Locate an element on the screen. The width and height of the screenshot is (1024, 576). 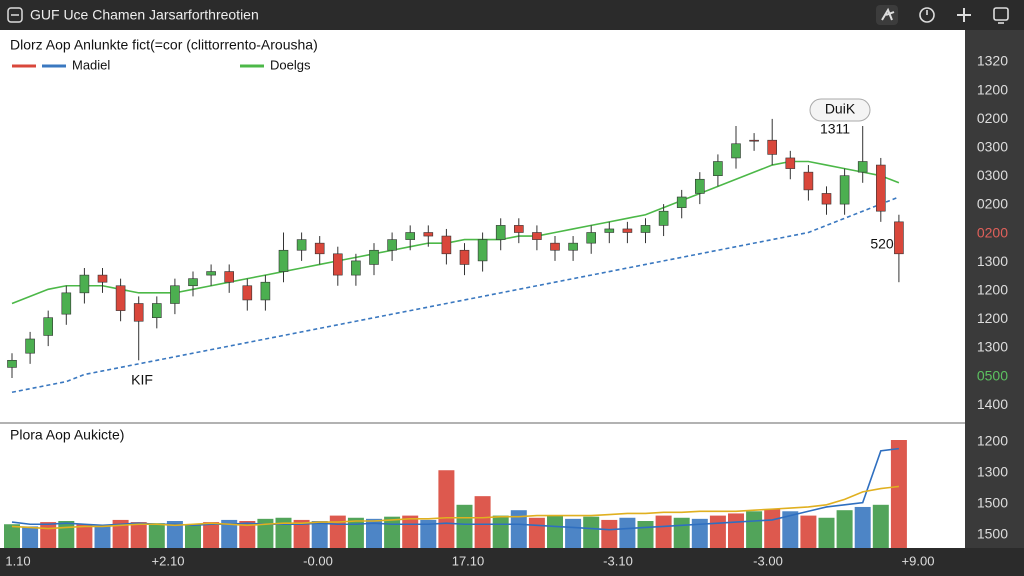
time-axis-label: -3.00 is located at coordinates (768, 560).